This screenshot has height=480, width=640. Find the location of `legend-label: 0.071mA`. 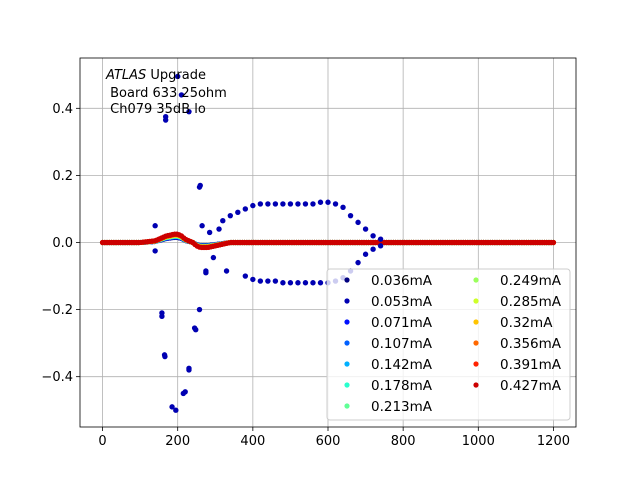

legend-label: 0.071mA is located at coordinates (402, 323).